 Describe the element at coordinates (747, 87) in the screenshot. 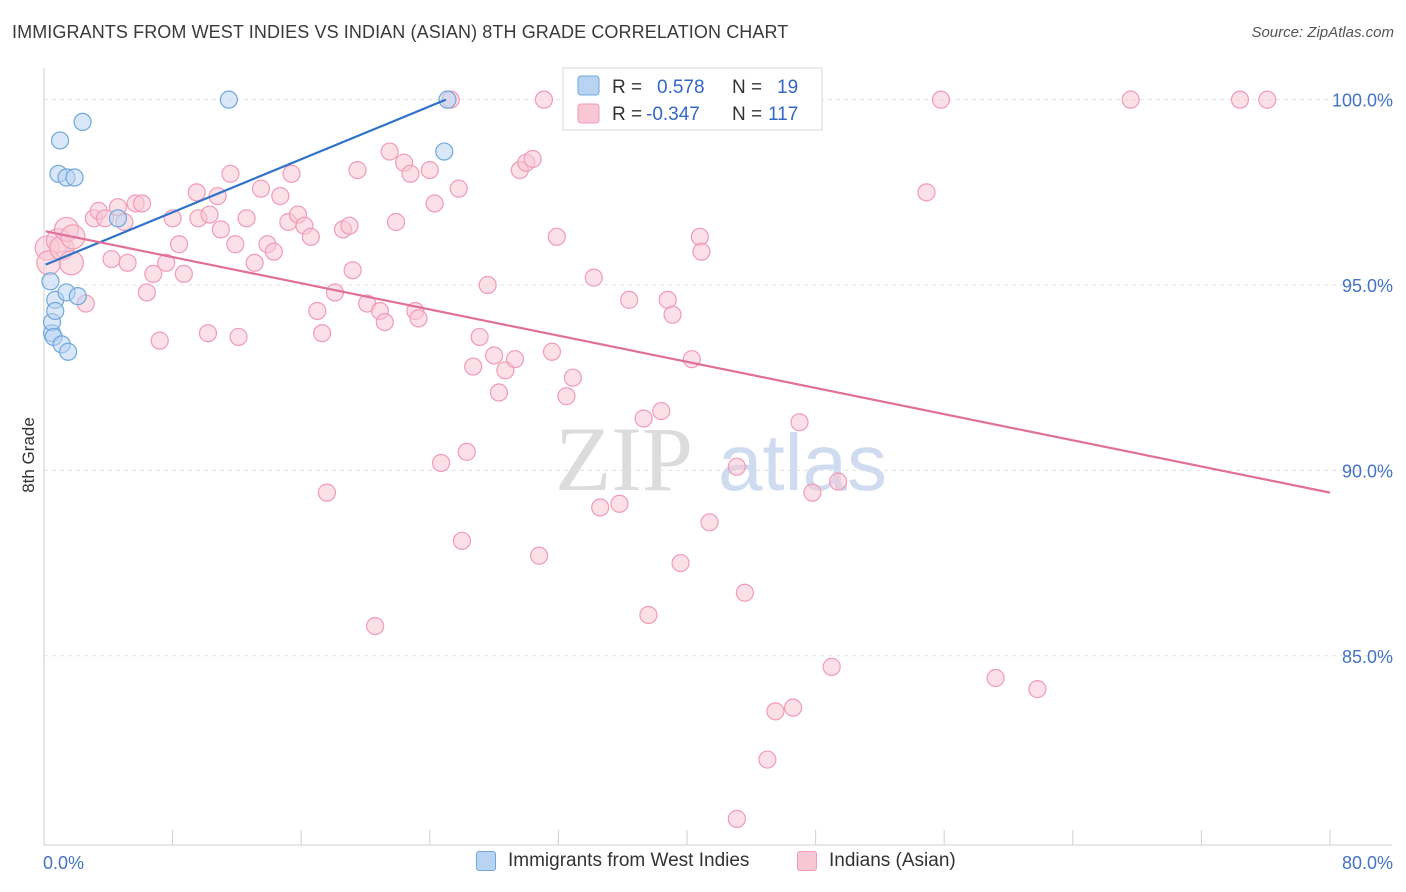

I see `stats-n-label-west-indies: N =` at that location.